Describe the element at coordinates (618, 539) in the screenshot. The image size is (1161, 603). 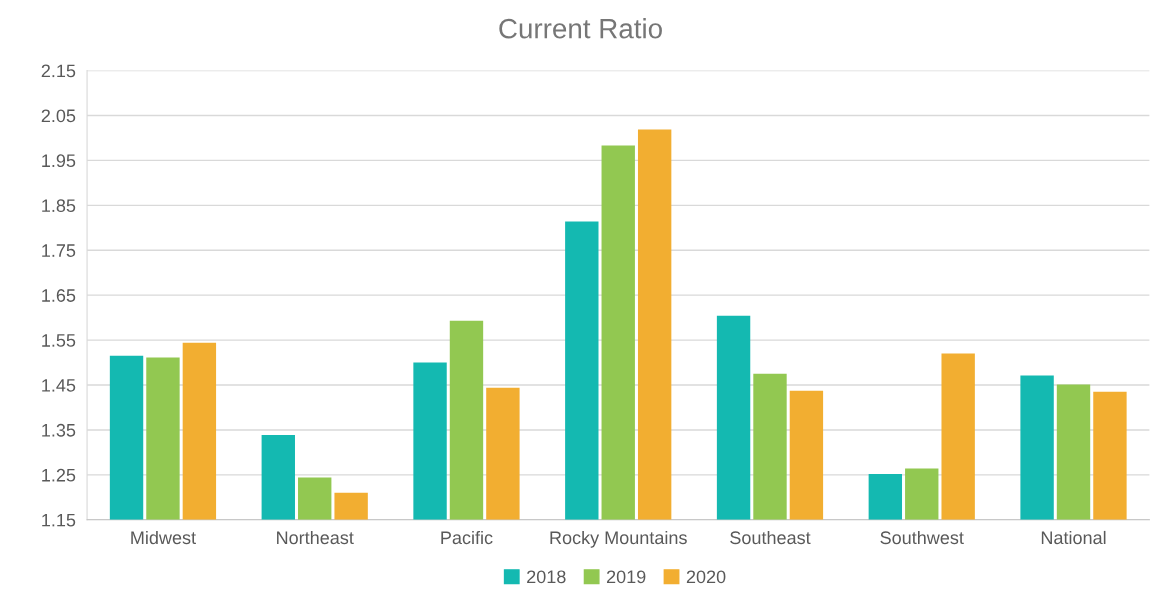
I see `x-tick-label: Rocky Mountains` at that location.